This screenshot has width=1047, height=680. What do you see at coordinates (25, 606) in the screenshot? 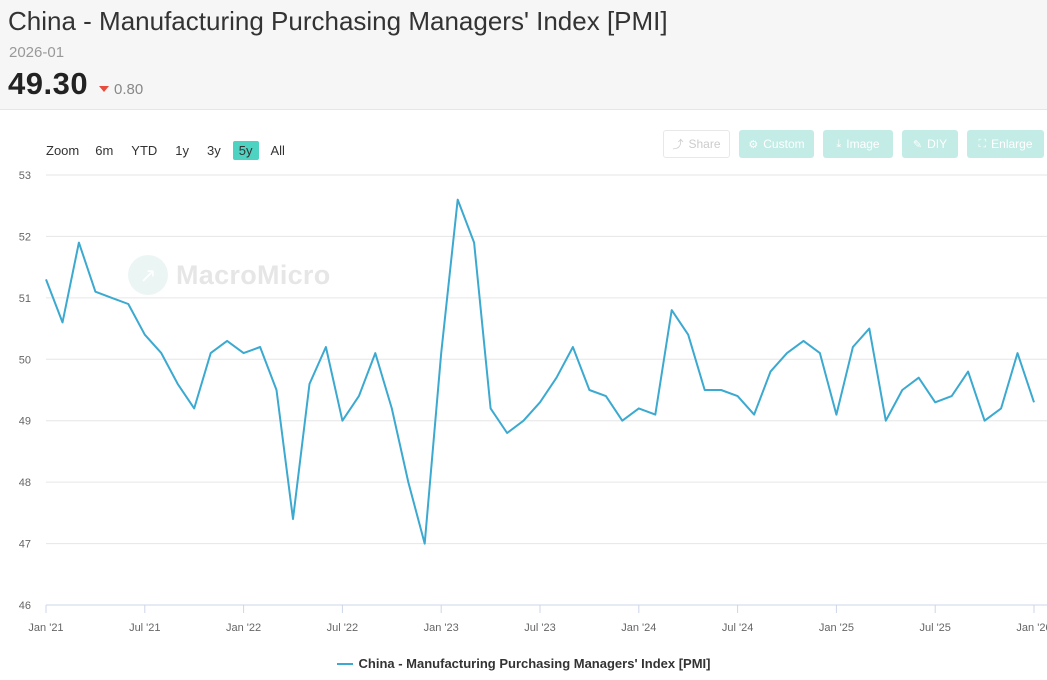
I see `y-tick-label: 46` at bounding box center [25, 606].